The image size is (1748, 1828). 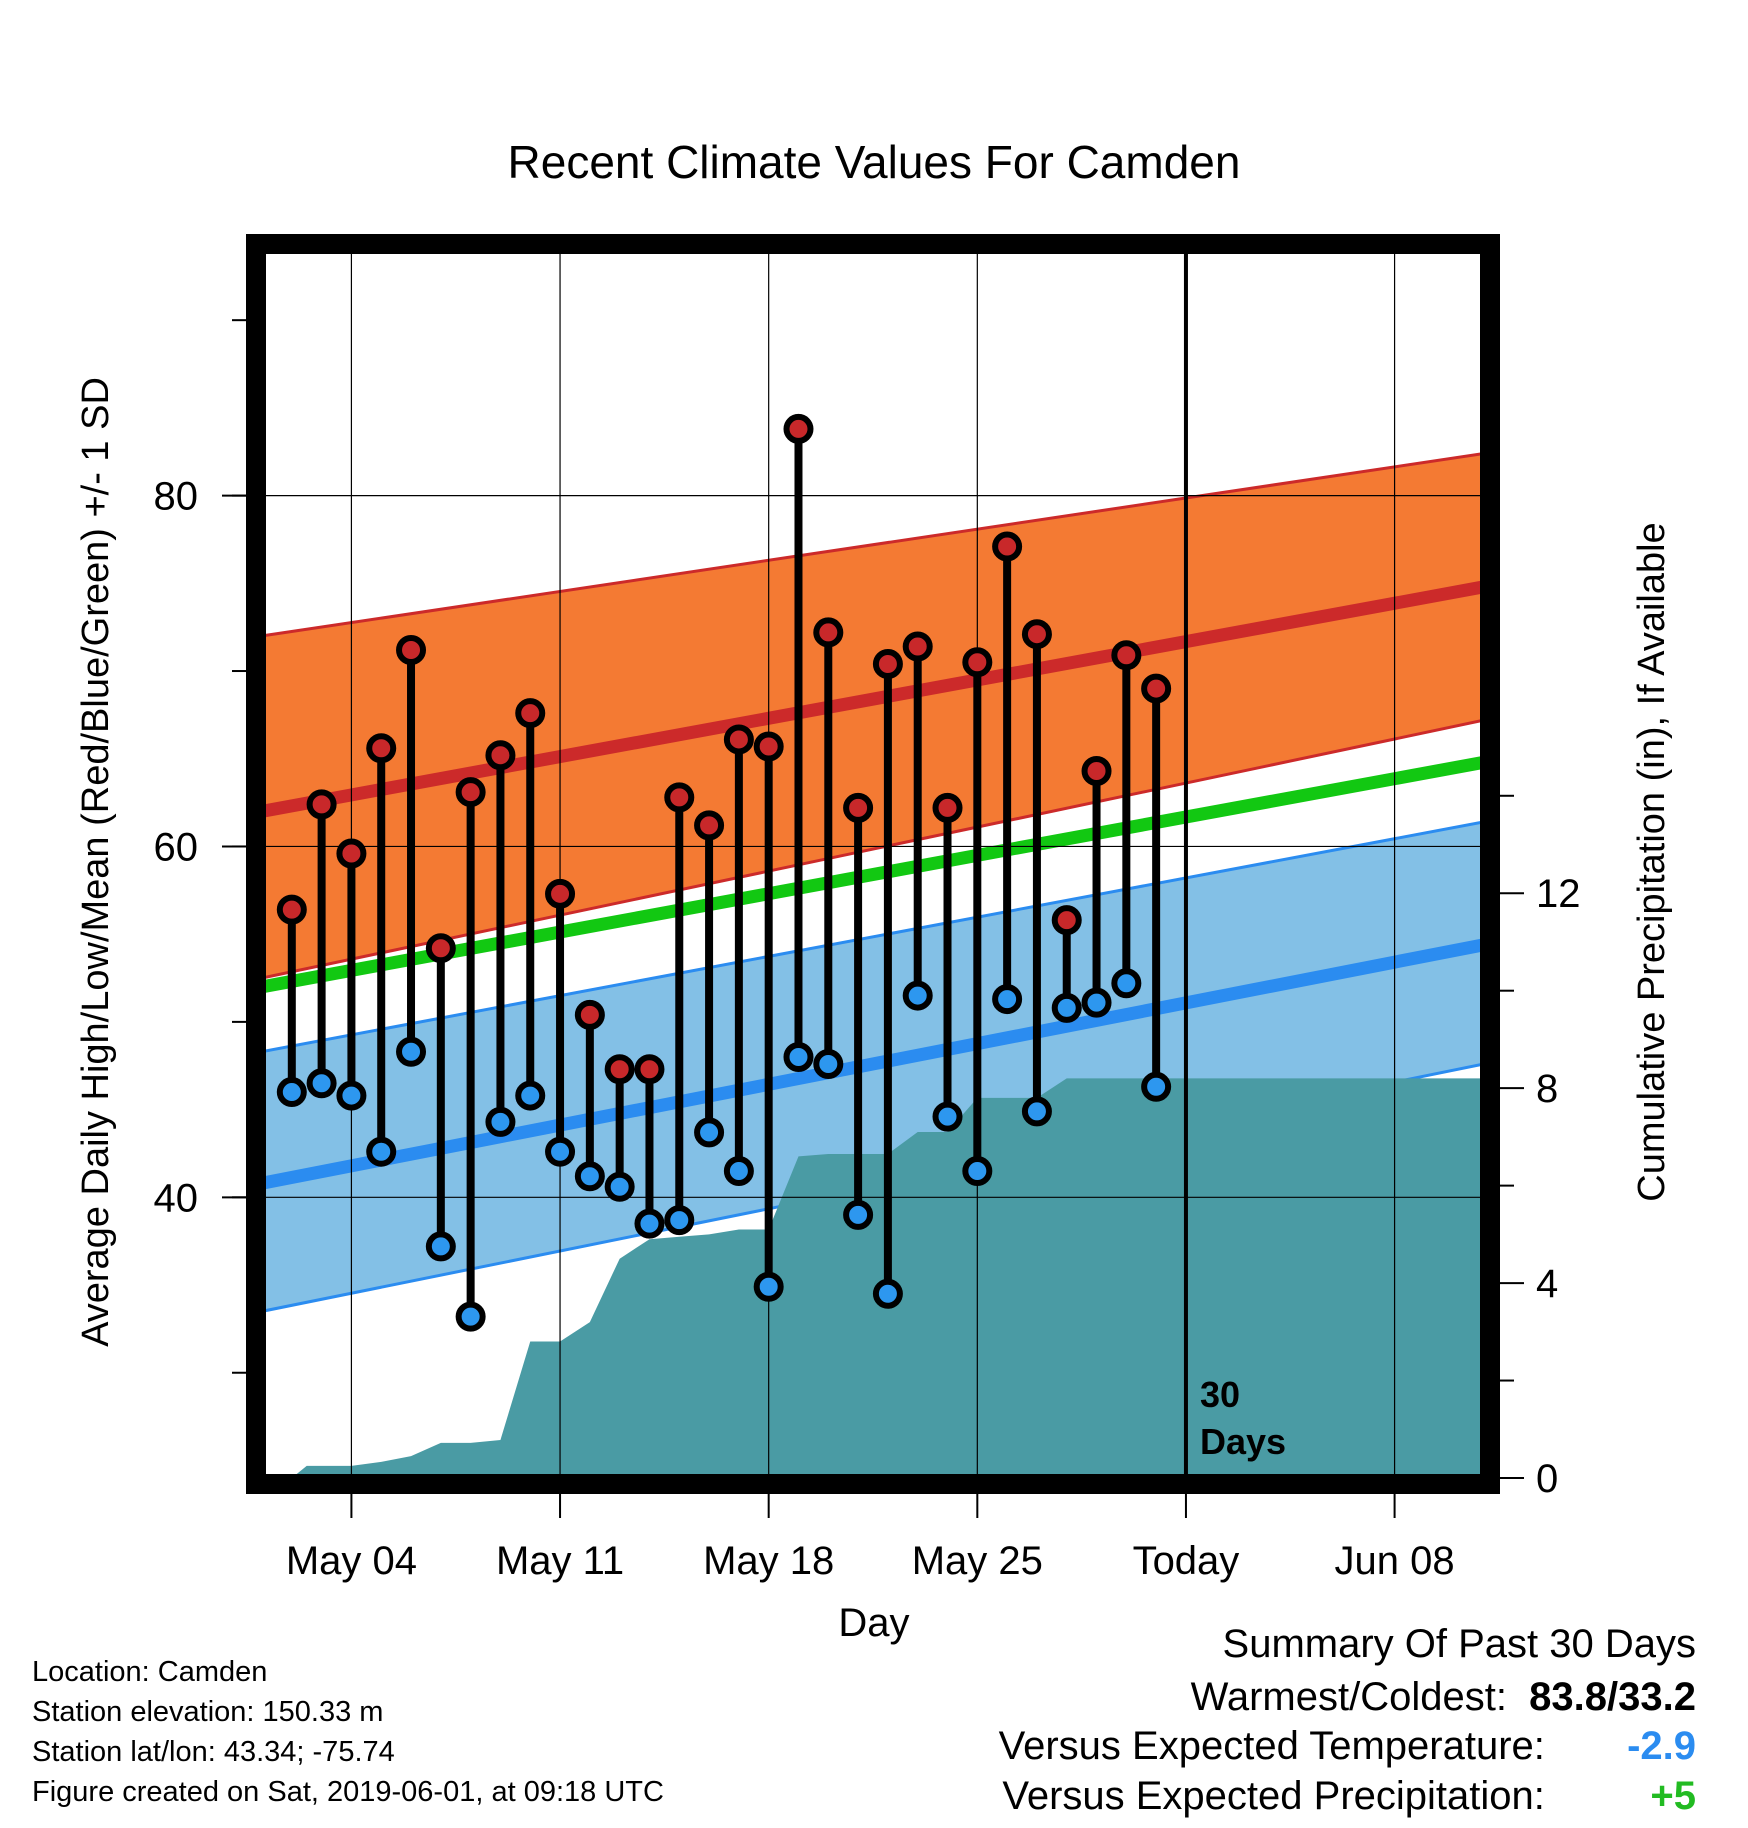 I want to click on precip-label: Versus Expected Precipitation:, so click(x=1273, y=1796).